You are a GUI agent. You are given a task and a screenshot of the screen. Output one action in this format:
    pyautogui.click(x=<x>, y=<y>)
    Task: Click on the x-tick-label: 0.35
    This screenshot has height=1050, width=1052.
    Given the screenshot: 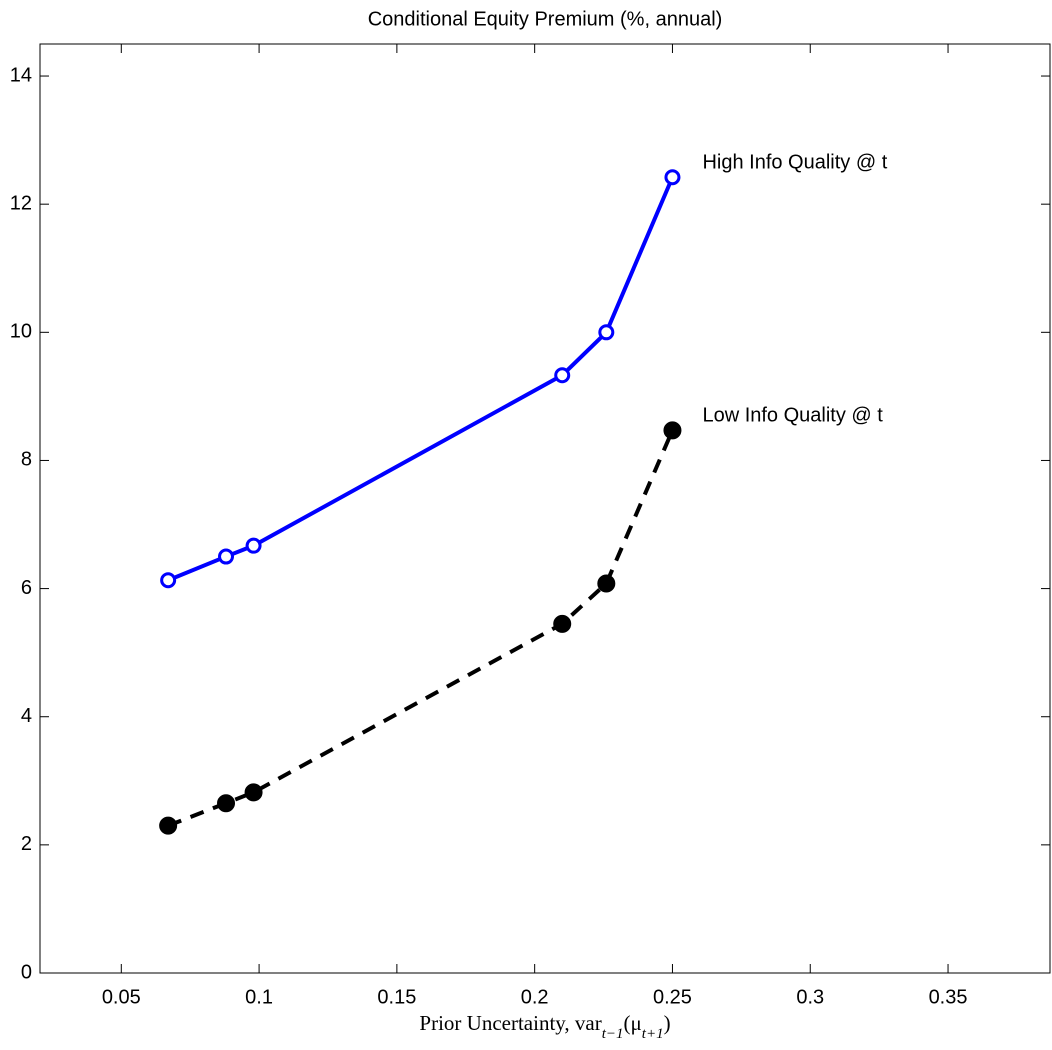 What is the action you would take?
    pyautogui.click(x=948, y=997)
    